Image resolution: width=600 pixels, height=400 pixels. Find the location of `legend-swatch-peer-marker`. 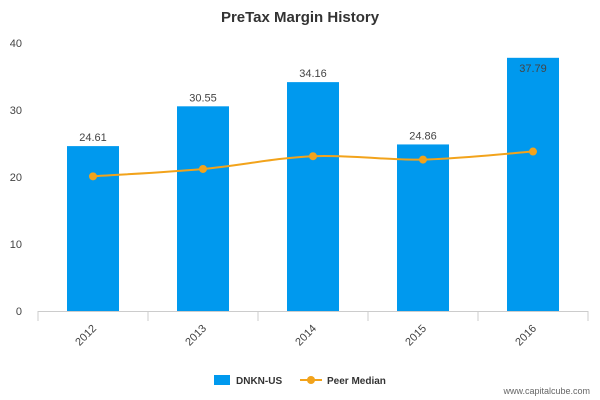

legend-swatch-peer-marker is located at coordinates (311, 380).